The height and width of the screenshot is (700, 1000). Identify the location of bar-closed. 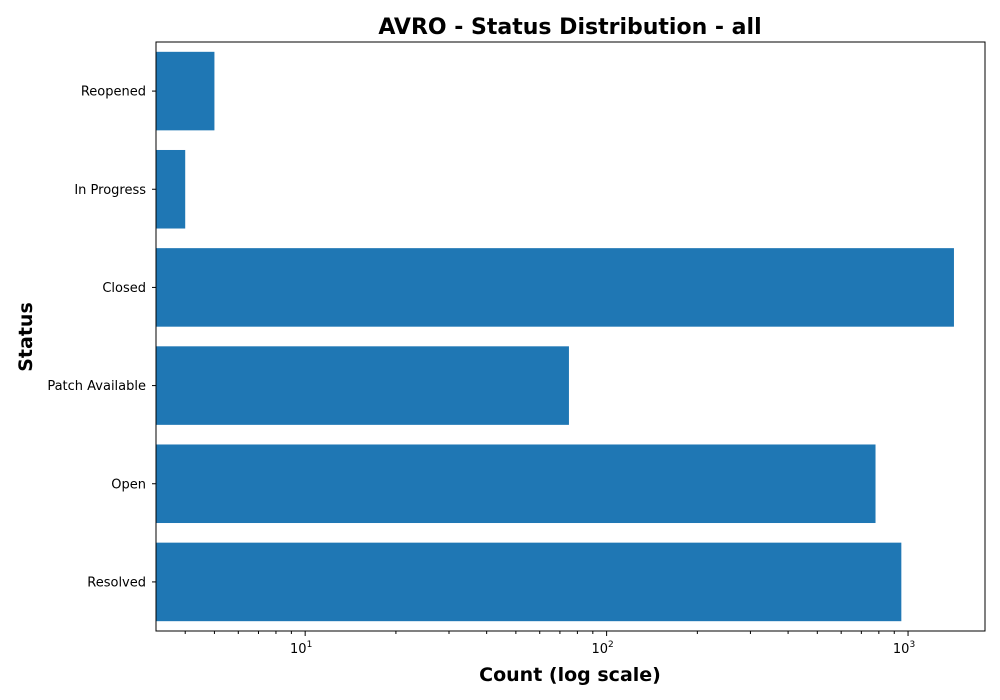
(555, 287).